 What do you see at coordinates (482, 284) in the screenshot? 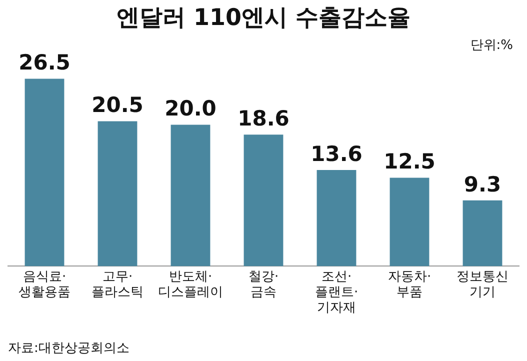
I see `x-tick-label: 정보통신 기기` at bounding box center [482, 284].